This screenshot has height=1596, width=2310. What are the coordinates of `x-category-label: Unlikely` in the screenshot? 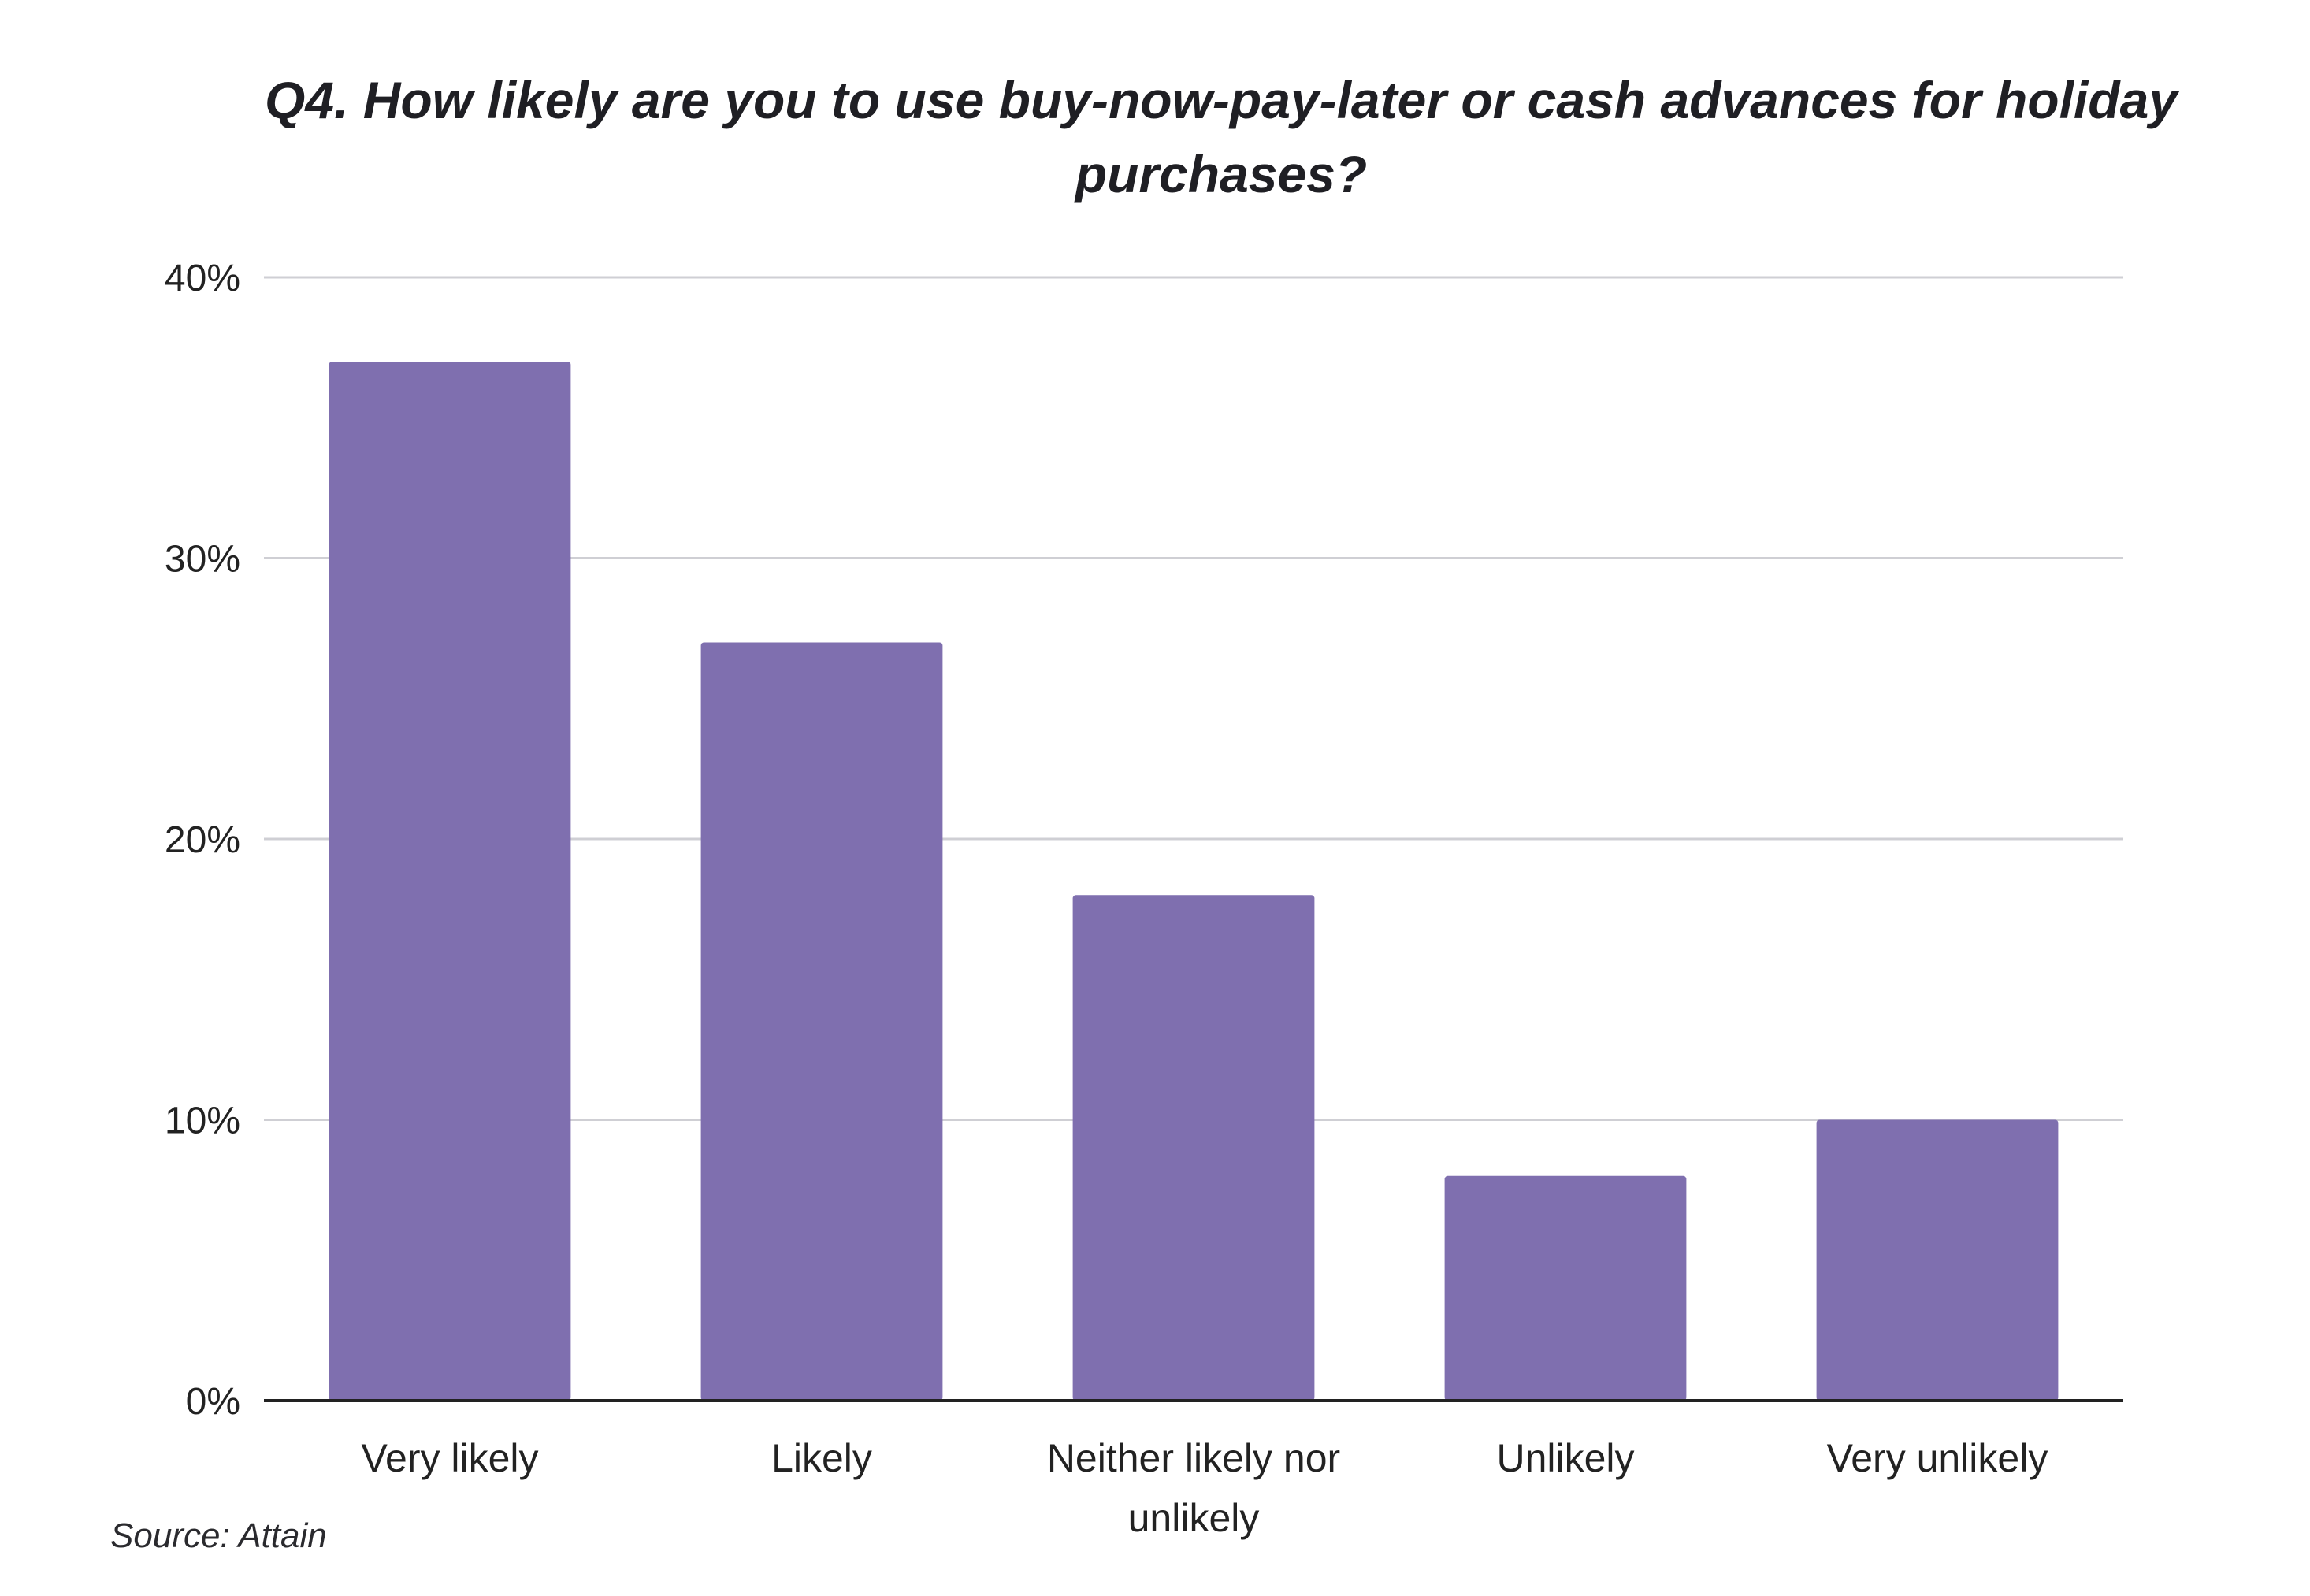 It's located at (1565, 1458).